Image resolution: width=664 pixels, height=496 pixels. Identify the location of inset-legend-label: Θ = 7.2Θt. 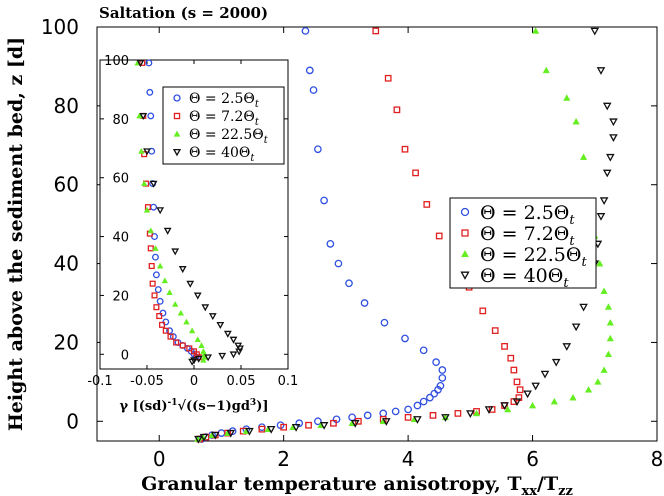
(224, 118).